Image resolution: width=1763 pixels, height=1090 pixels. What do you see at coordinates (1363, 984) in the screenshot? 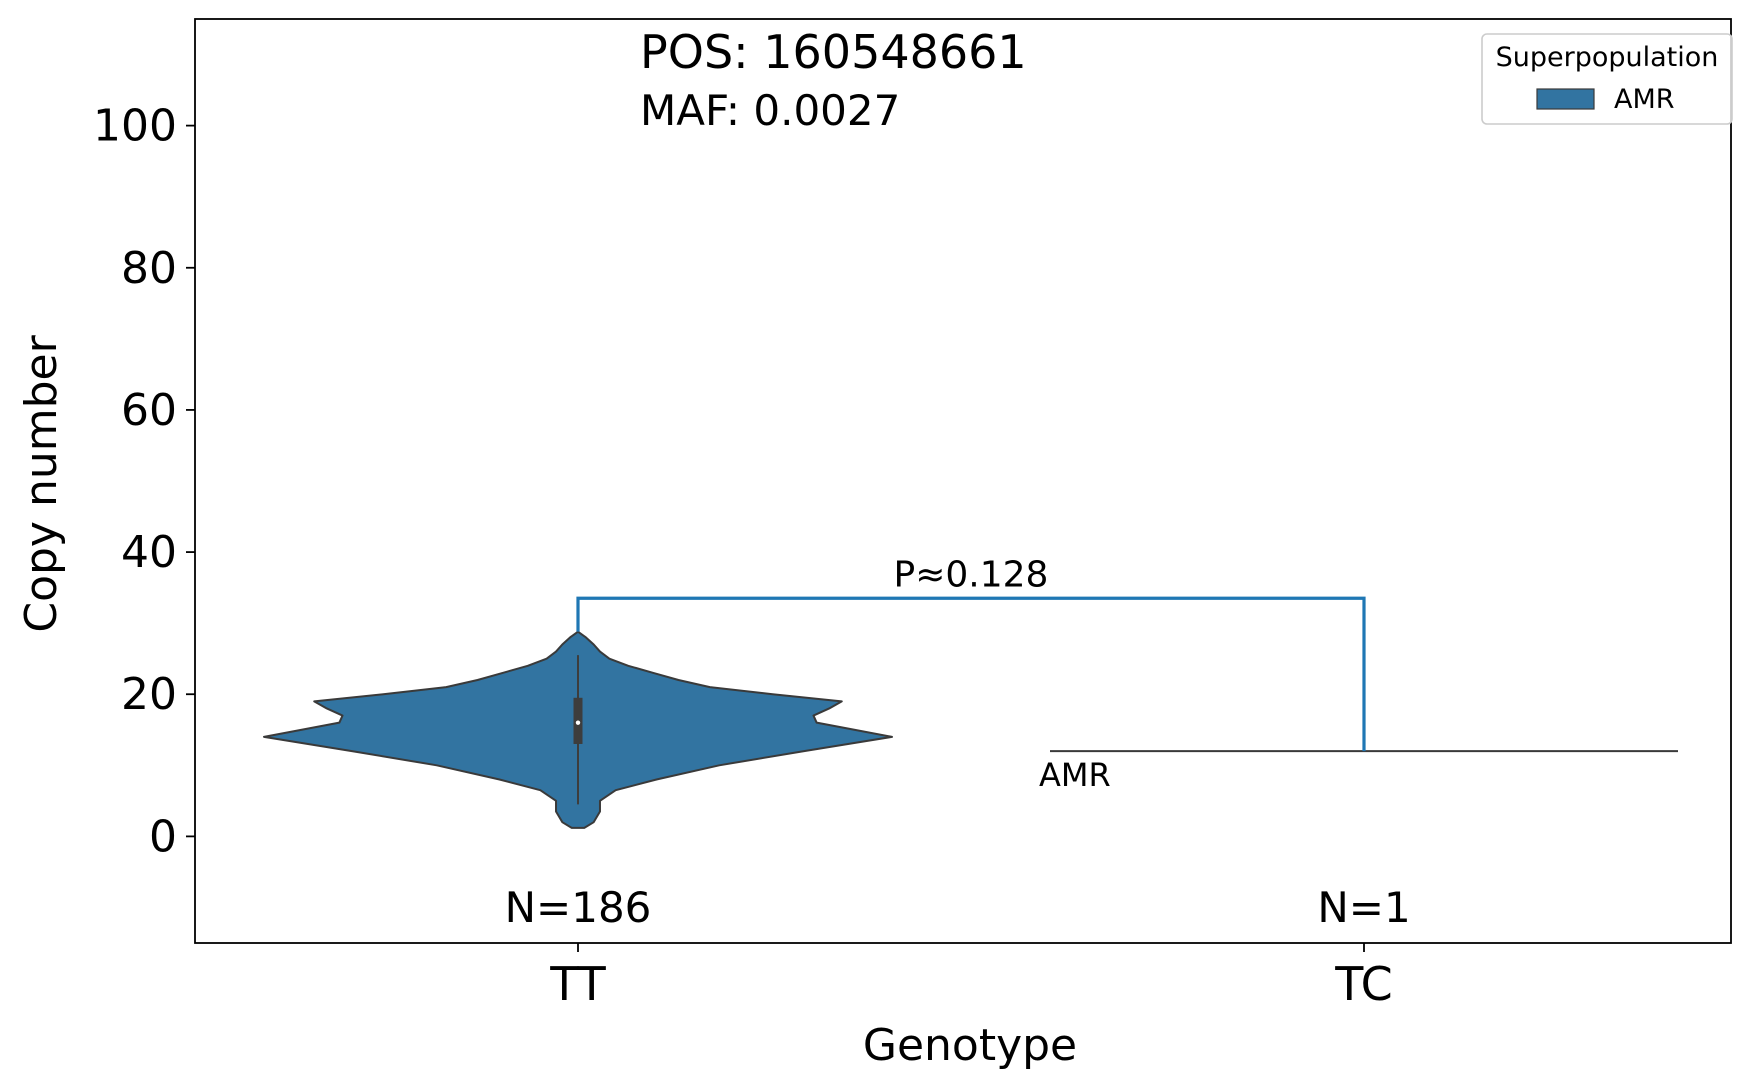
I see `x-tick-label: TC` at bounding box center [1363, 984].